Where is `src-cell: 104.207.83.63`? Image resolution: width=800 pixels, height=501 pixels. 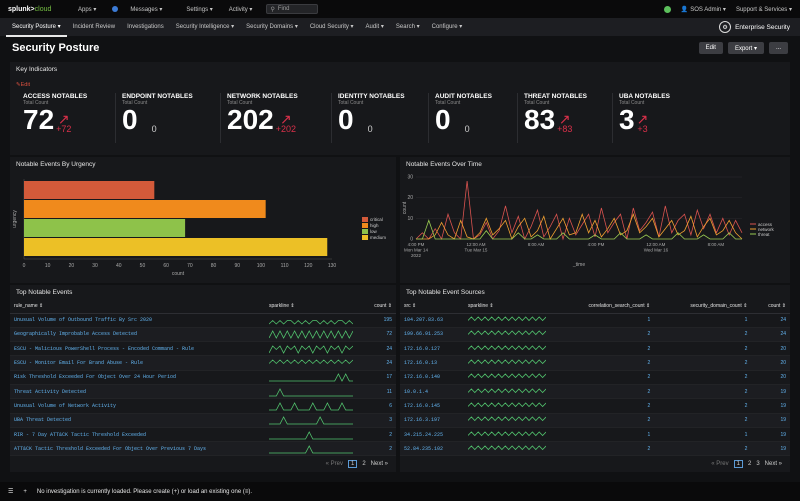
src-cell: 104.207.83.63 is located at coordinates (432, 320).